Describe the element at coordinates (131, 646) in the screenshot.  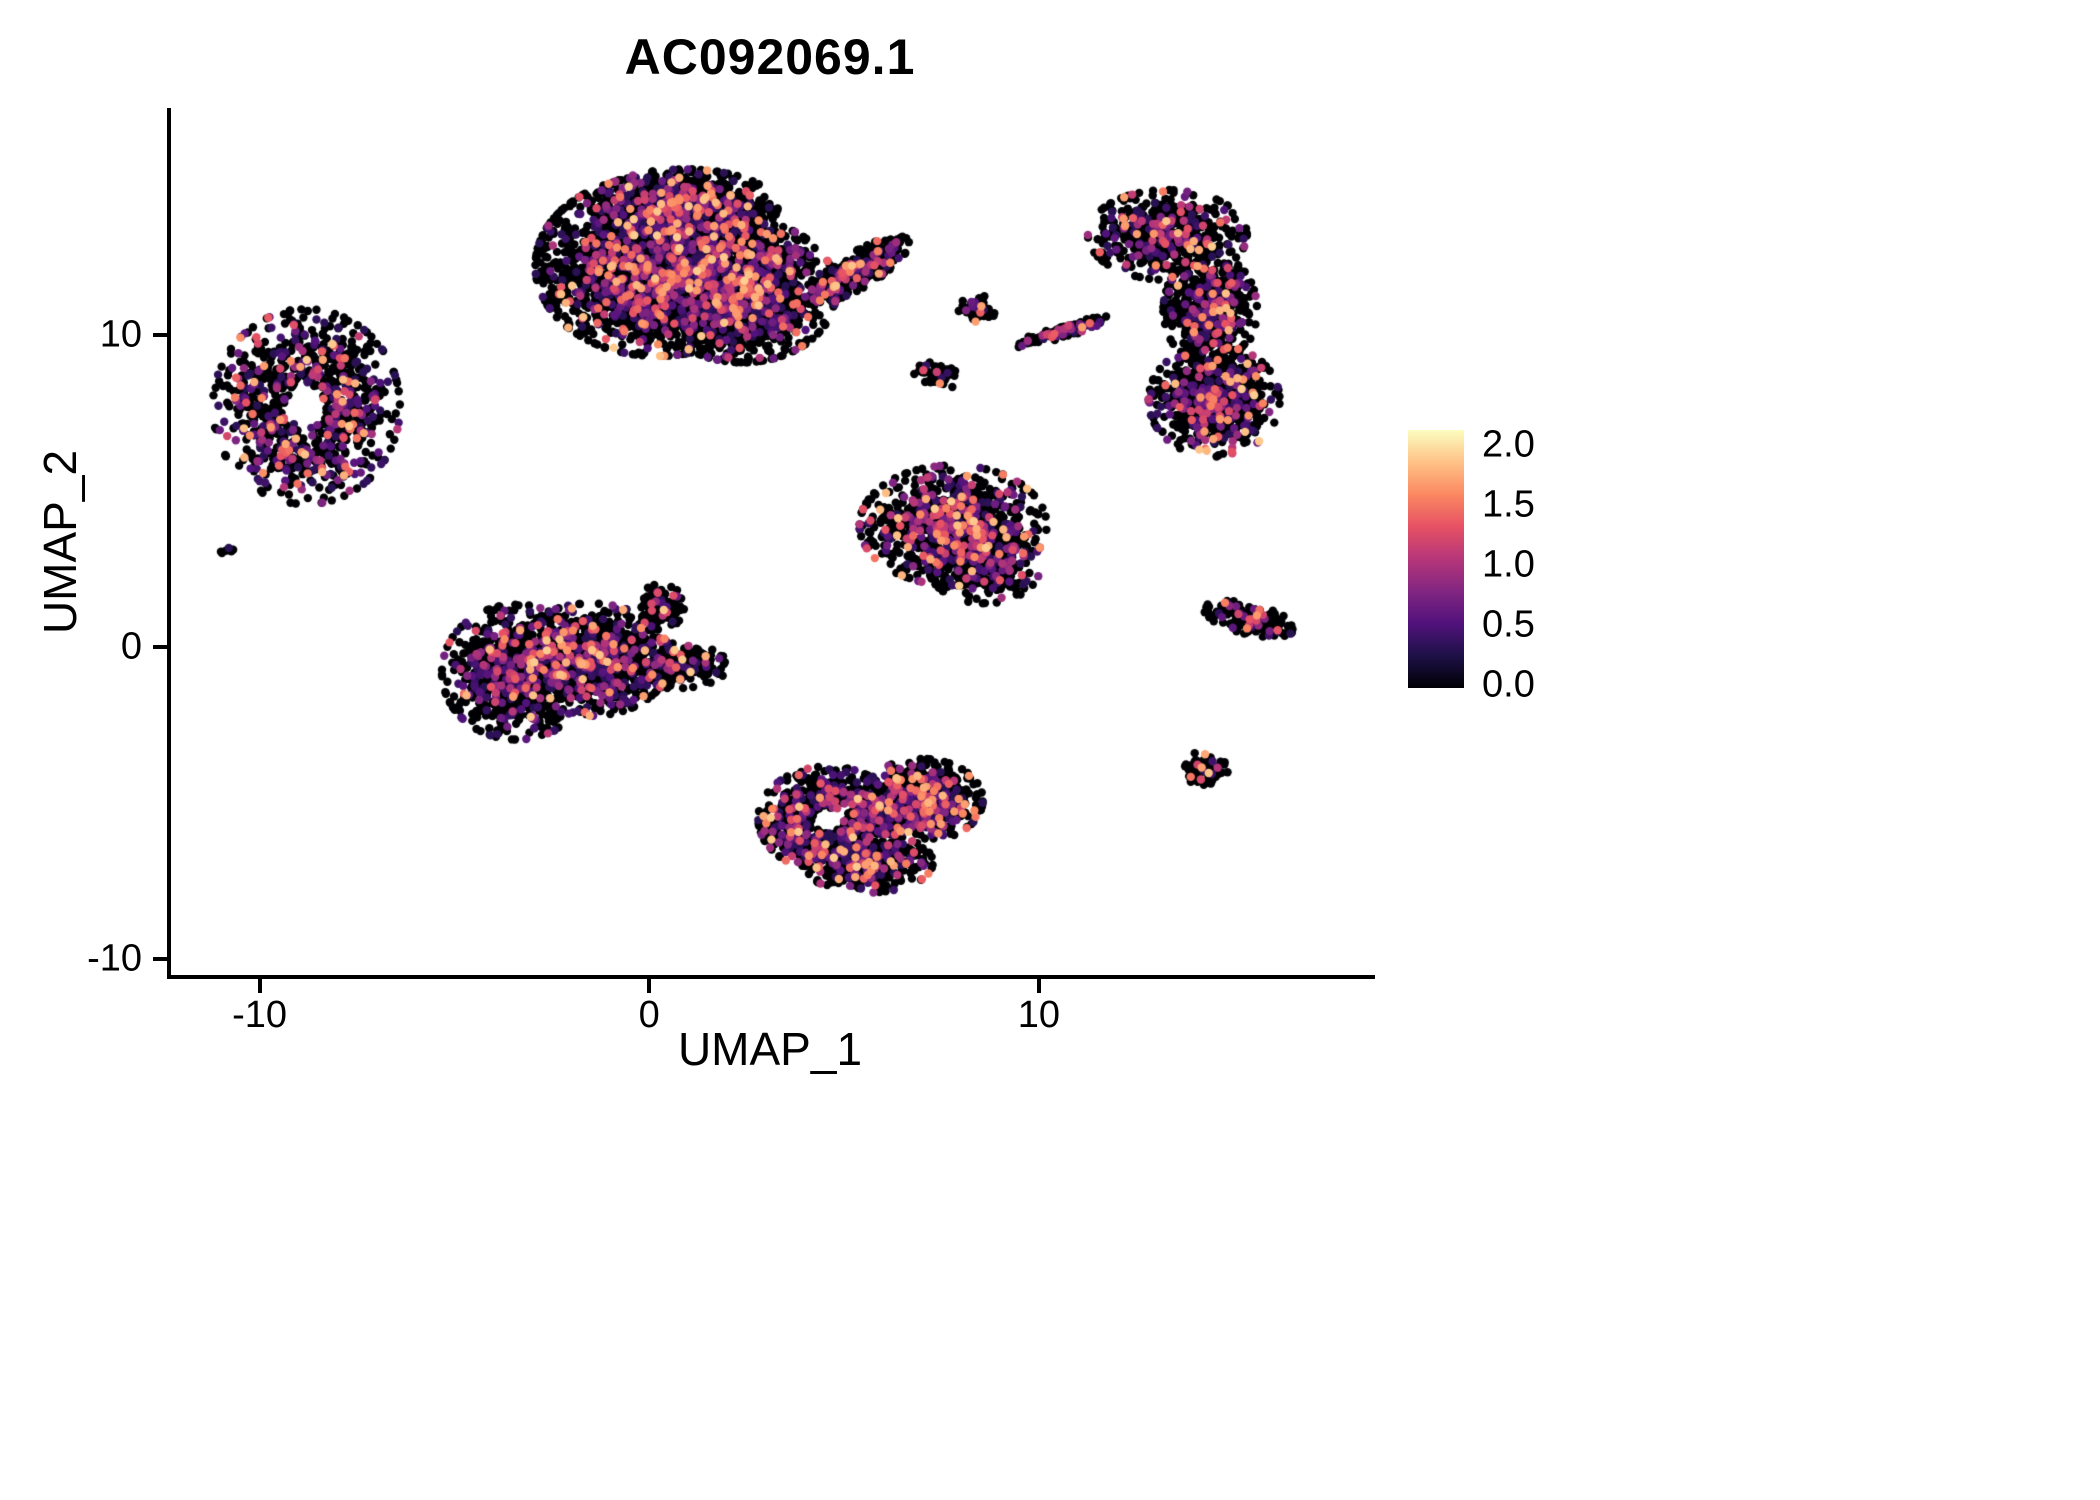
I see `y-tick-label: 0` at that location.